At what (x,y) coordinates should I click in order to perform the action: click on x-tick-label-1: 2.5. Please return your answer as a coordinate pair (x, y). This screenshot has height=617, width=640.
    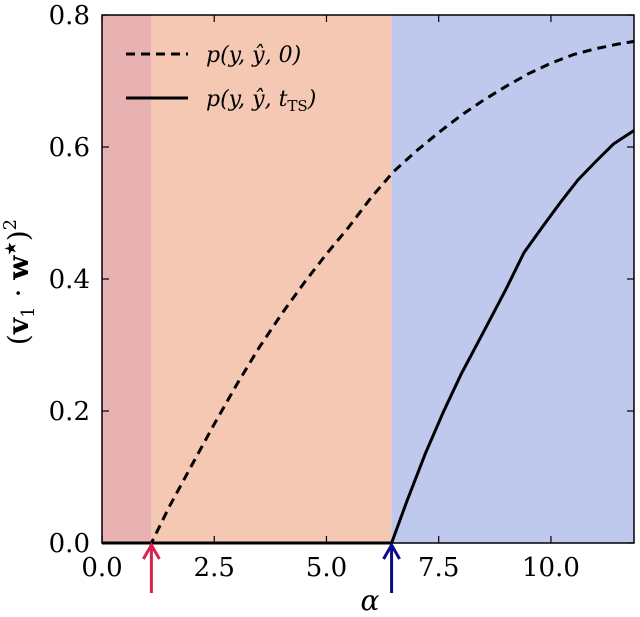
    Looking at the image, I should click on (214, 568).